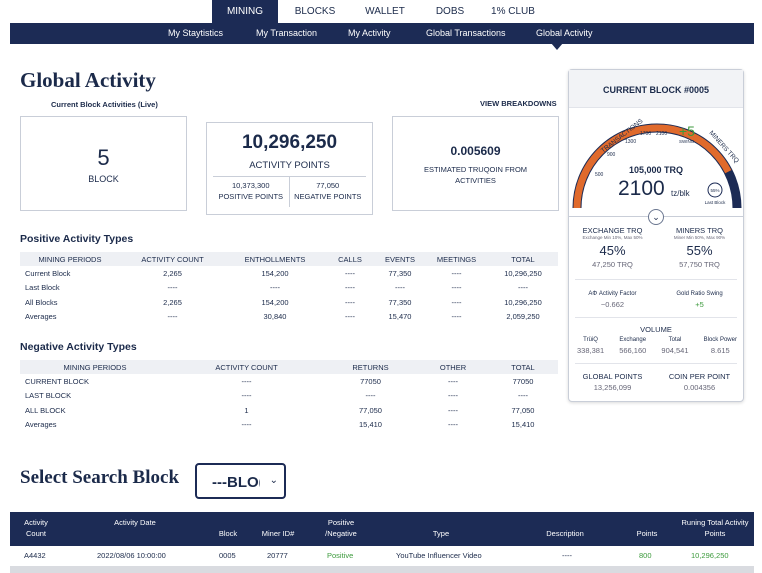 The width and height of the screenshot is (762, 573). I want to click on table-cell: 2,059,250, so click(523, 317).